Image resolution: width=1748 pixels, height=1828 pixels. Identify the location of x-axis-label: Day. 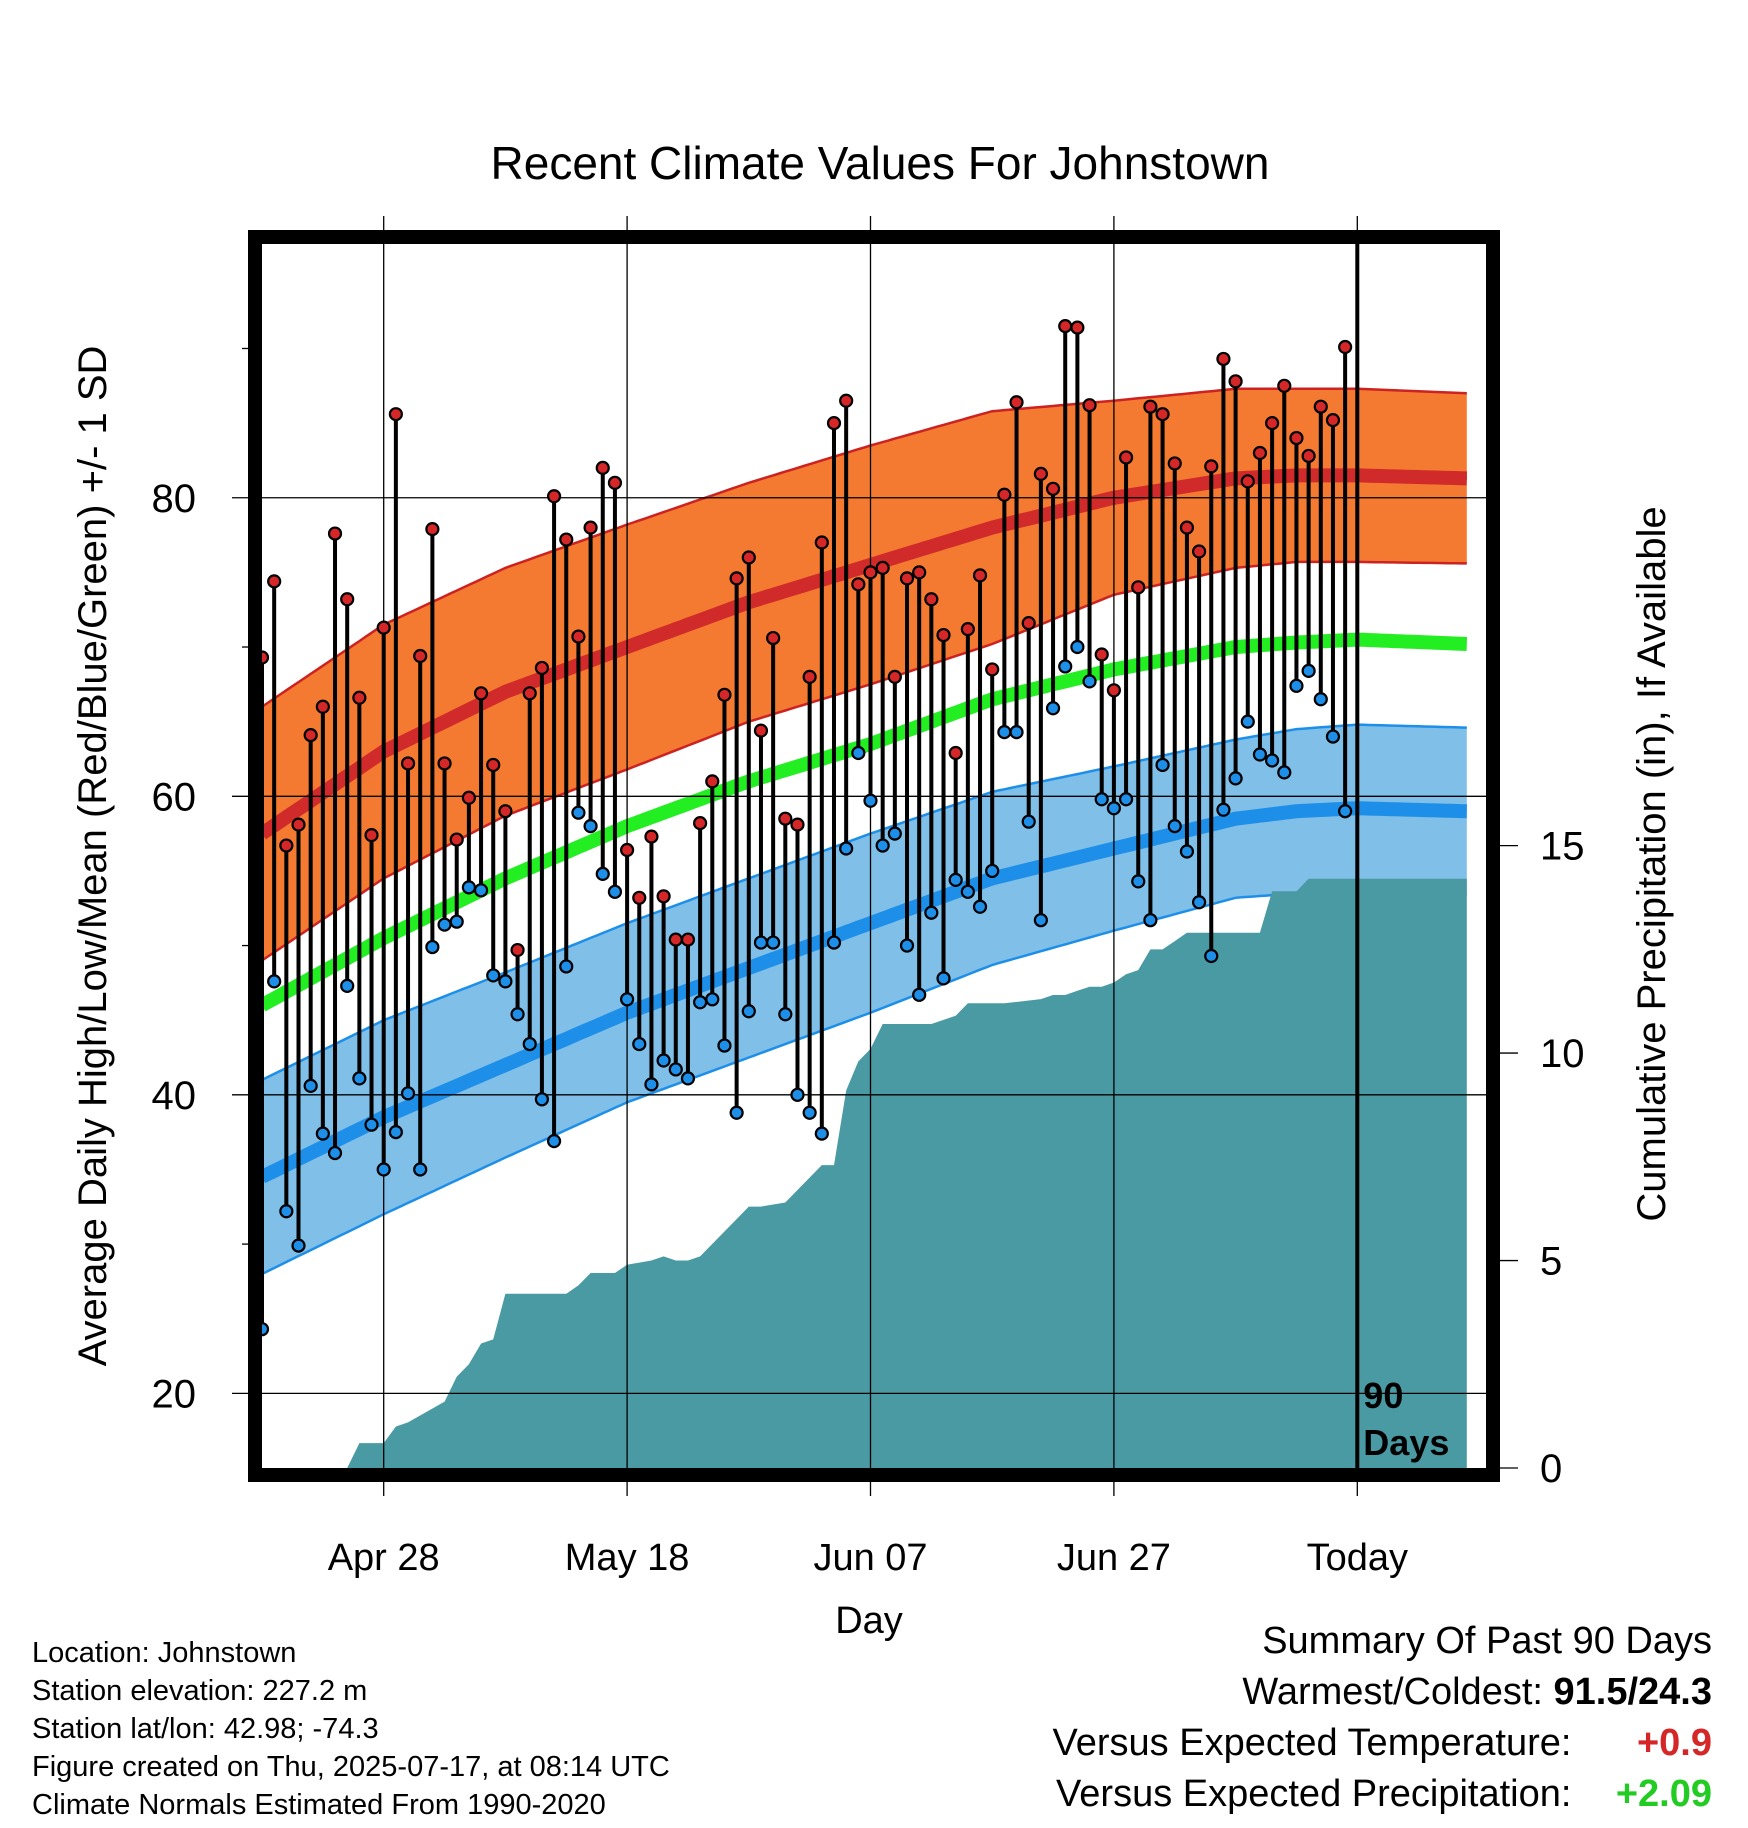
(869, 1621).